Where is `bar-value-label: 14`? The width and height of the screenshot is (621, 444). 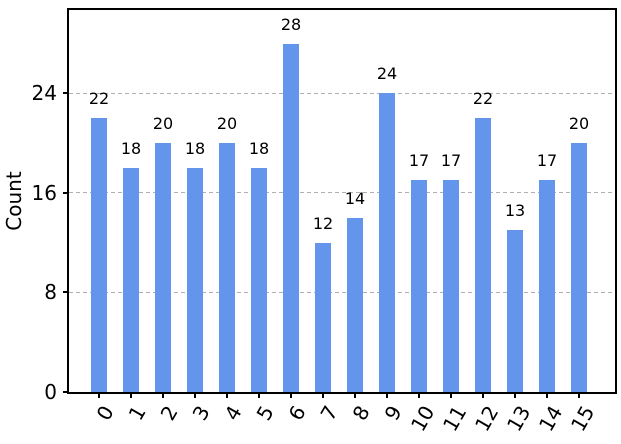 bar-value-label: 14 is located at coordinates (355, 198).